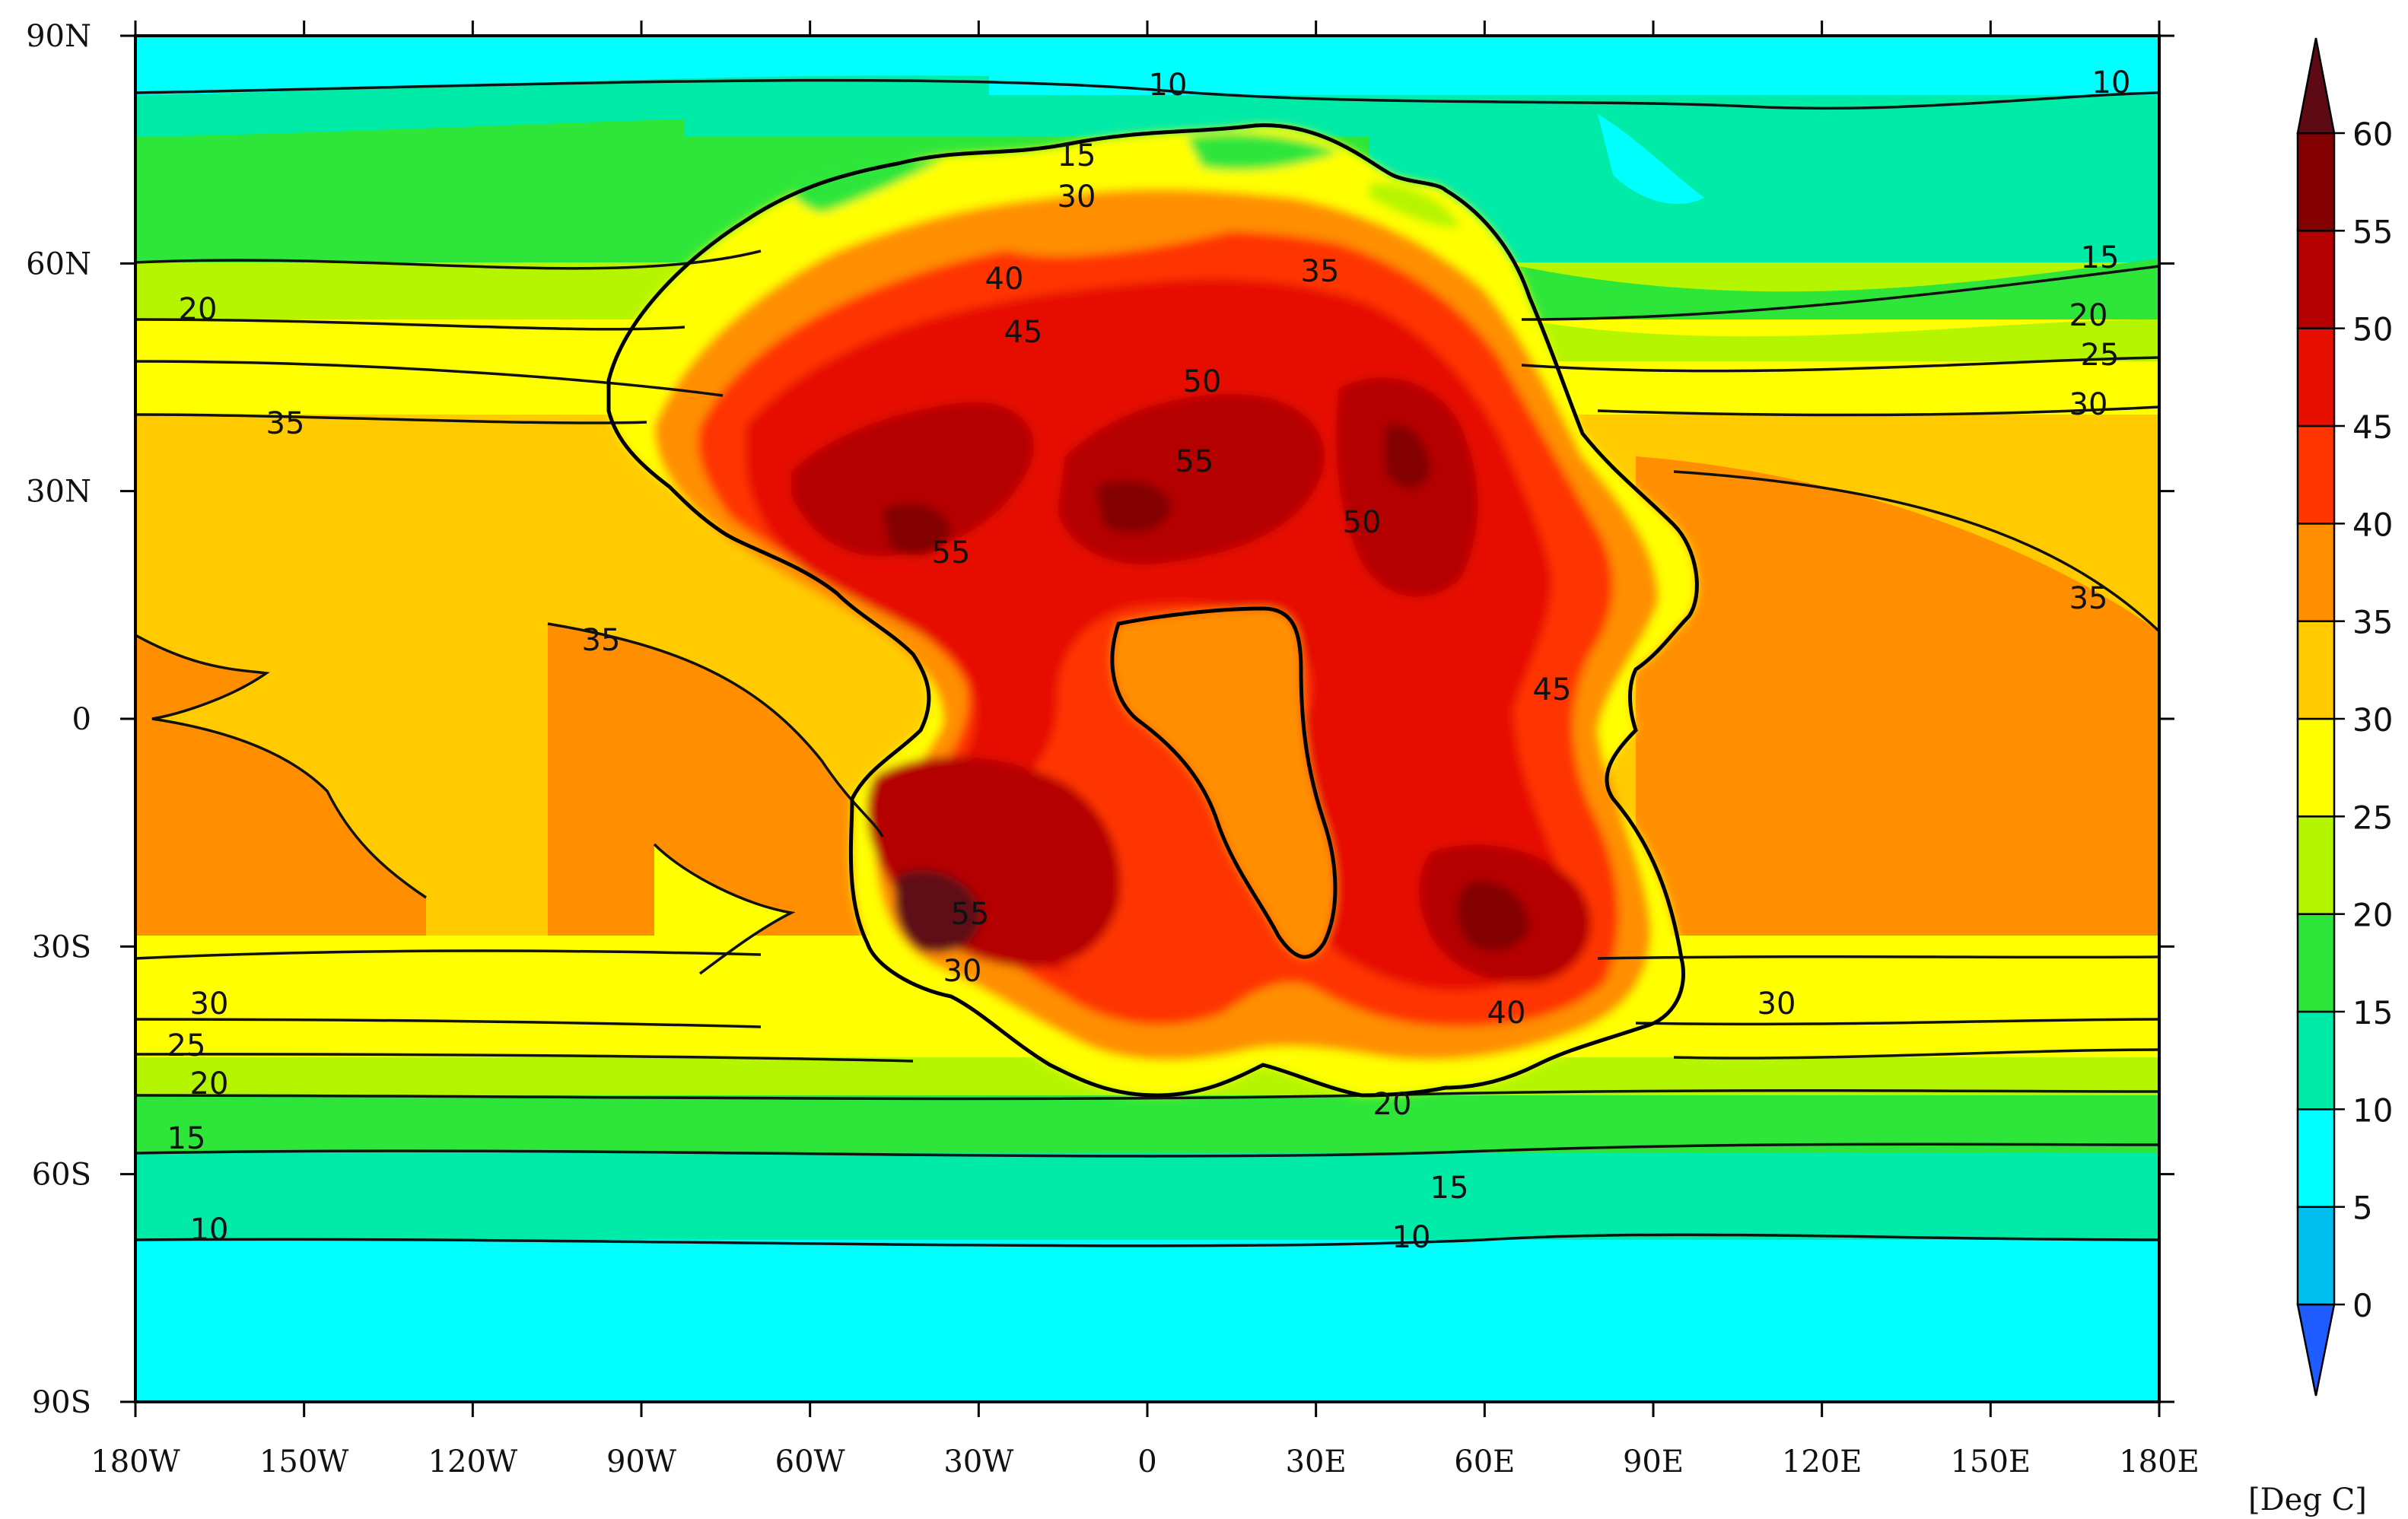 This screenshot has height=1519, width=2408. Describe the element at coordinates (1840, 340) in the screenshot. I see `band-north-lime-east` at that location.